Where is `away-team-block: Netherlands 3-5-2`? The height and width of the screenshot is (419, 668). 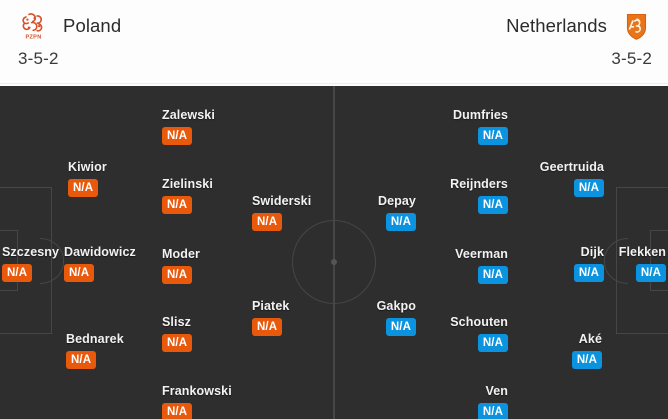 away-team-block: Netherlands 3-5-2 is located at coordinates (579, 38).